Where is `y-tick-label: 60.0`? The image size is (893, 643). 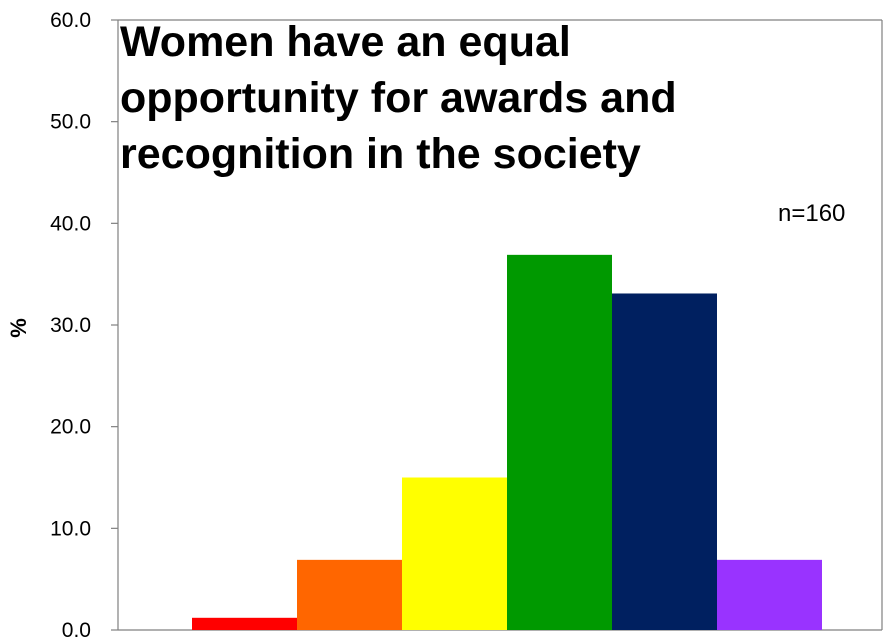 y-tick-label: 60.0 is located at coordinates (70, 20).